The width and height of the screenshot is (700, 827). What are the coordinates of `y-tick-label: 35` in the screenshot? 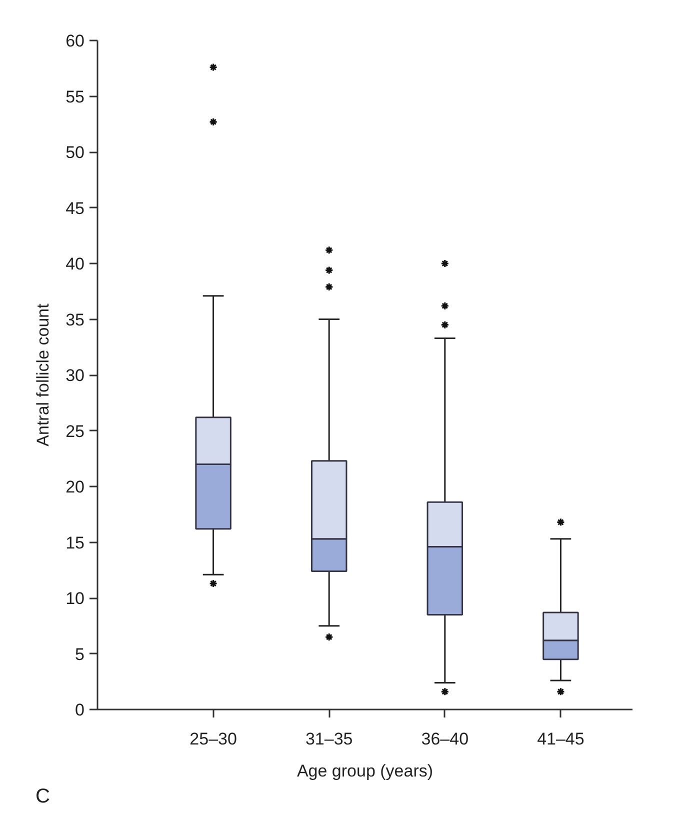 It's located at (75, 320).